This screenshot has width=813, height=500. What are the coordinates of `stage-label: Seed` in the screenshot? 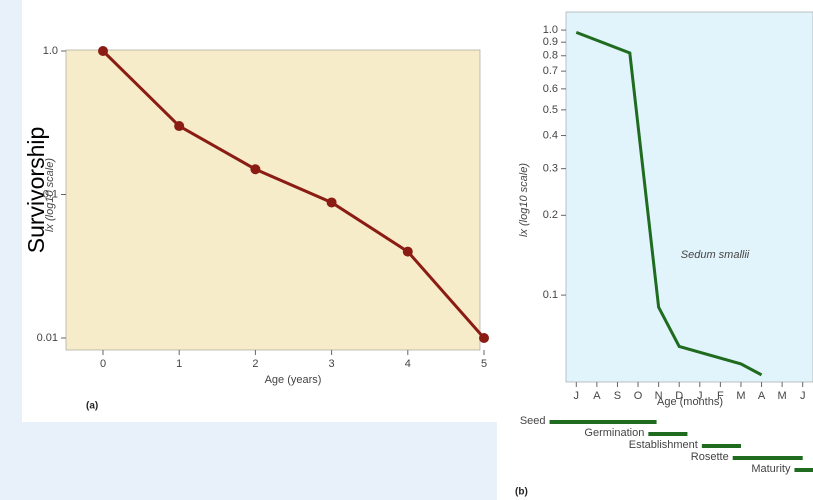 It's located at (533, 421).